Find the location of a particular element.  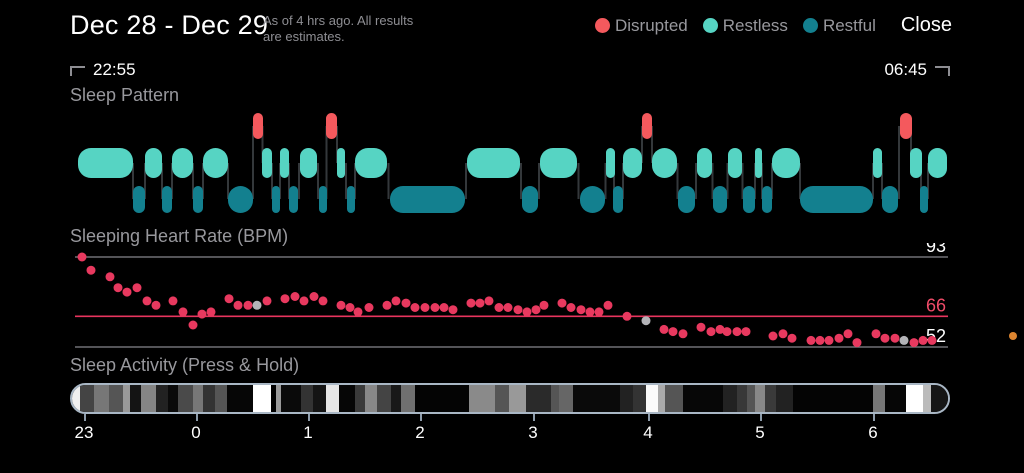

hour-label-0: 0 is located at coordinates (196, 432).